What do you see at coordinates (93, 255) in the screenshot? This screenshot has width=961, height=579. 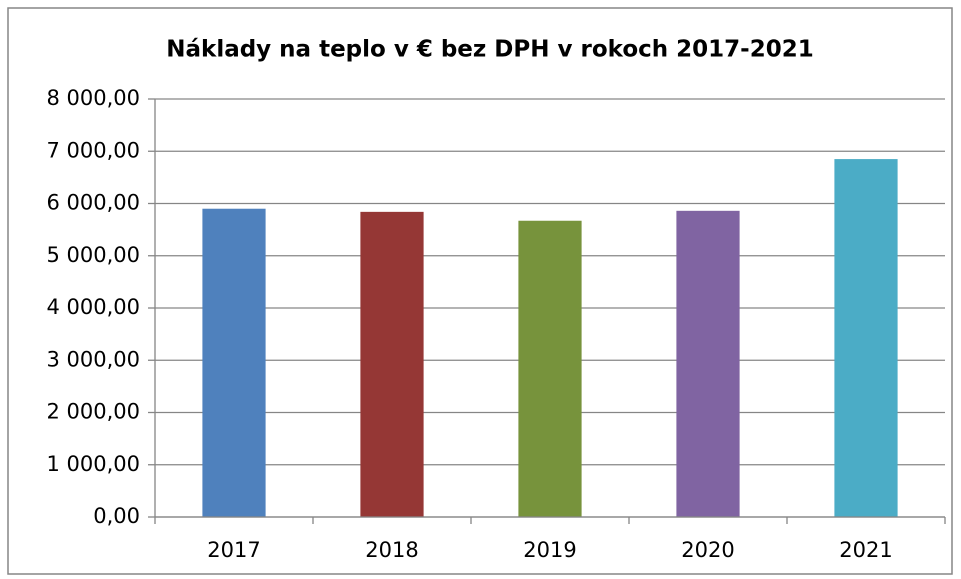 I see `y-tick-label: 5 000,00` at bounding box center [93, 255].